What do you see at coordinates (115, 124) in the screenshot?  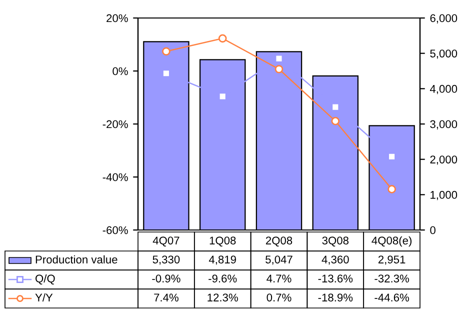 I see `y-tick-label: -20%` at bounding box center [115, 124].